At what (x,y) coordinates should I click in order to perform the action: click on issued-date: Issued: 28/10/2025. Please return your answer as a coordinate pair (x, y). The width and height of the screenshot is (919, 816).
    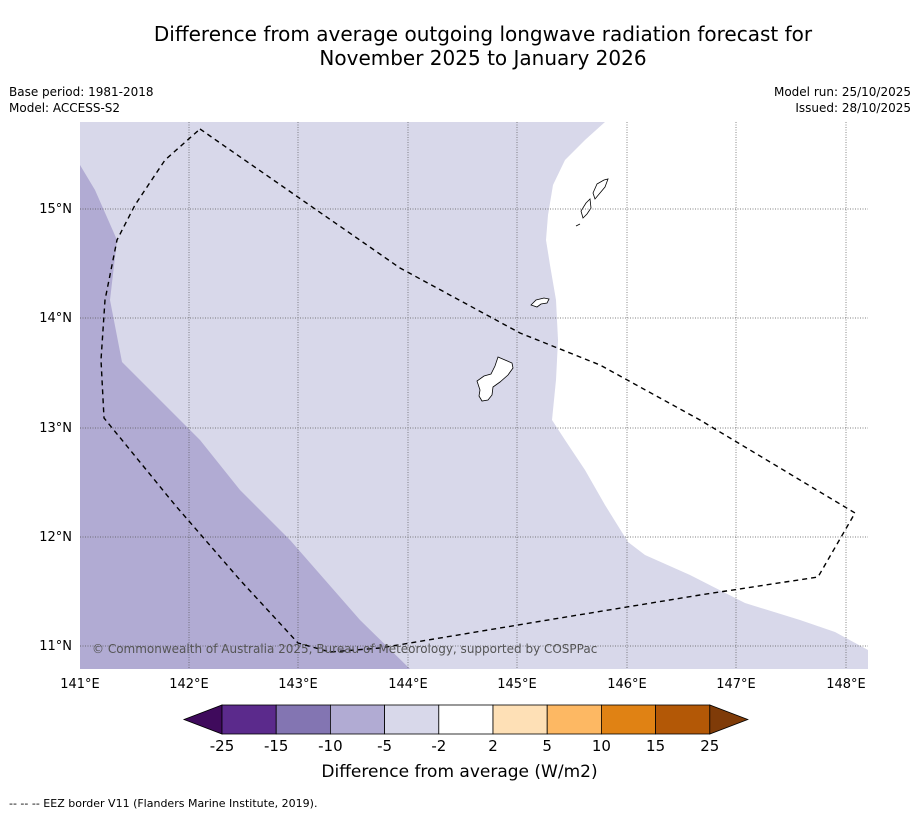
    Looking at the image, I should click on (853, 108).